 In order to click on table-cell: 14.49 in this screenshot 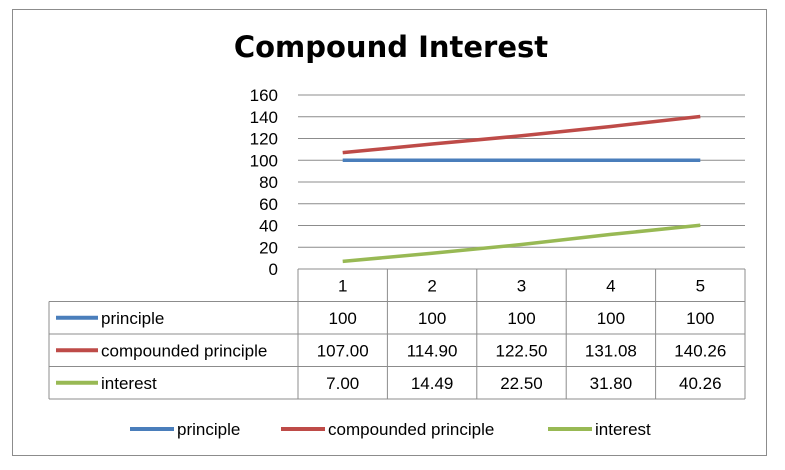, I will do `click(432, 383)`.